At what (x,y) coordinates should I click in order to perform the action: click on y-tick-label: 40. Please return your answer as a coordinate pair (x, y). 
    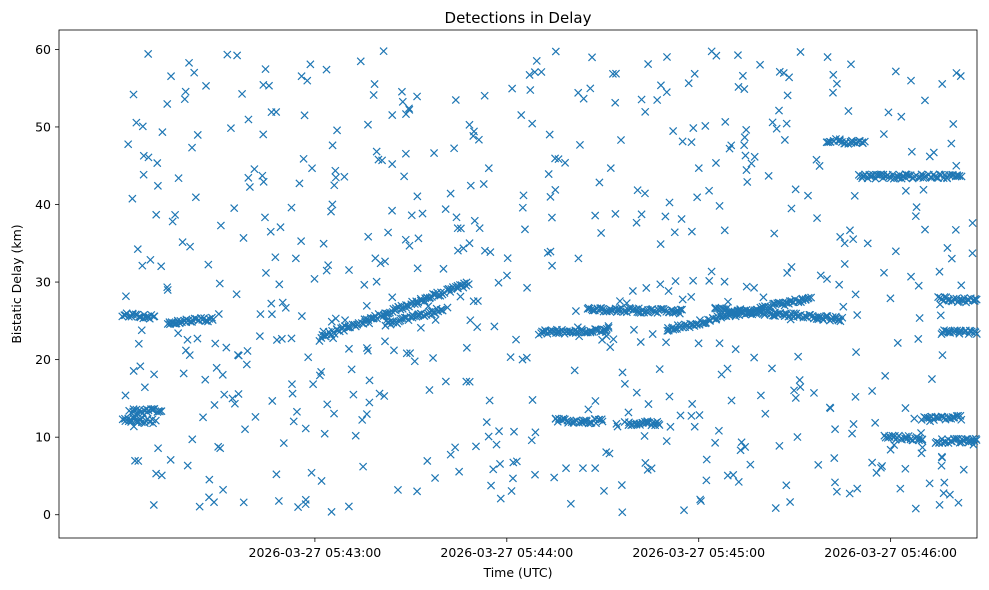
    Looking at the image, I should click on (43, 204).